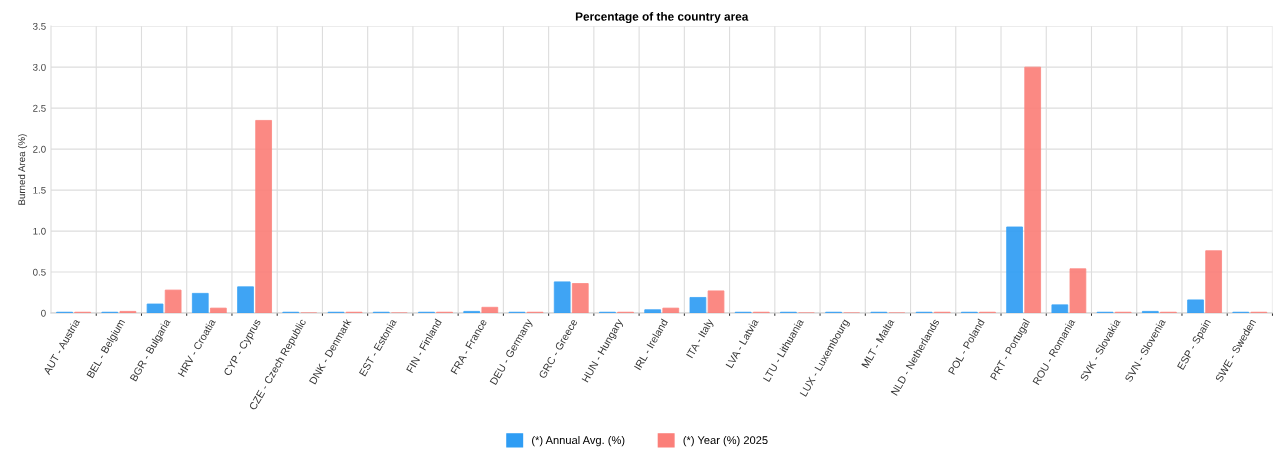  What do you see at coordinates (39, 108) in the screenshot?
I see `y-tick-label: 2.5` at bounding box center [39, 108].